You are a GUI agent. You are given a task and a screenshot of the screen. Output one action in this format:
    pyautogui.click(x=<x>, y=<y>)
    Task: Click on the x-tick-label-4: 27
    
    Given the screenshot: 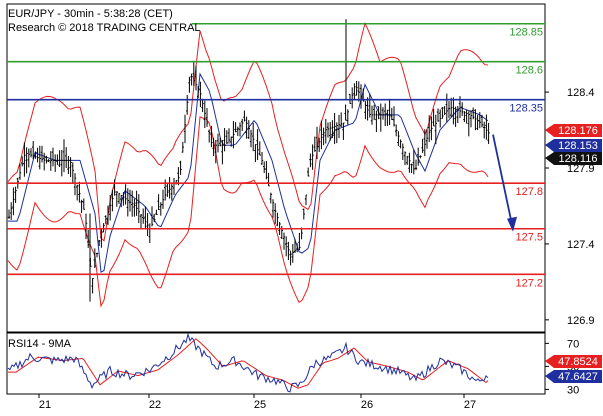 What is the action you would take?
    pyautogui.click(x=470, y=405)
    